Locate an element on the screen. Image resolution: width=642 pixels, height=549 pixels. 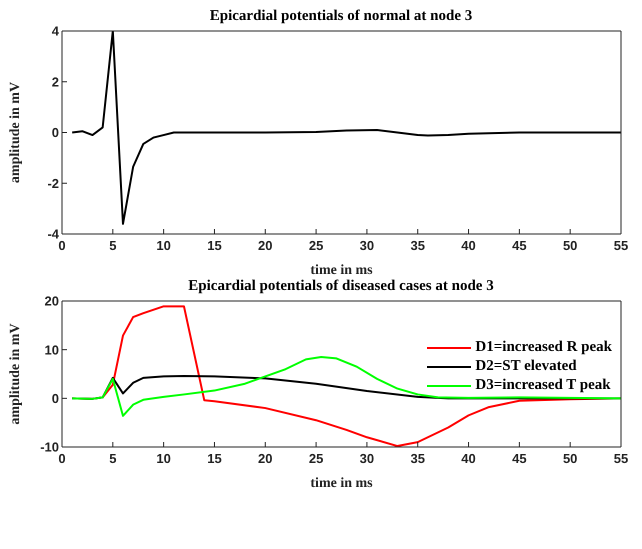
y-tick-label: 10 is located at coordinates (51, 350).